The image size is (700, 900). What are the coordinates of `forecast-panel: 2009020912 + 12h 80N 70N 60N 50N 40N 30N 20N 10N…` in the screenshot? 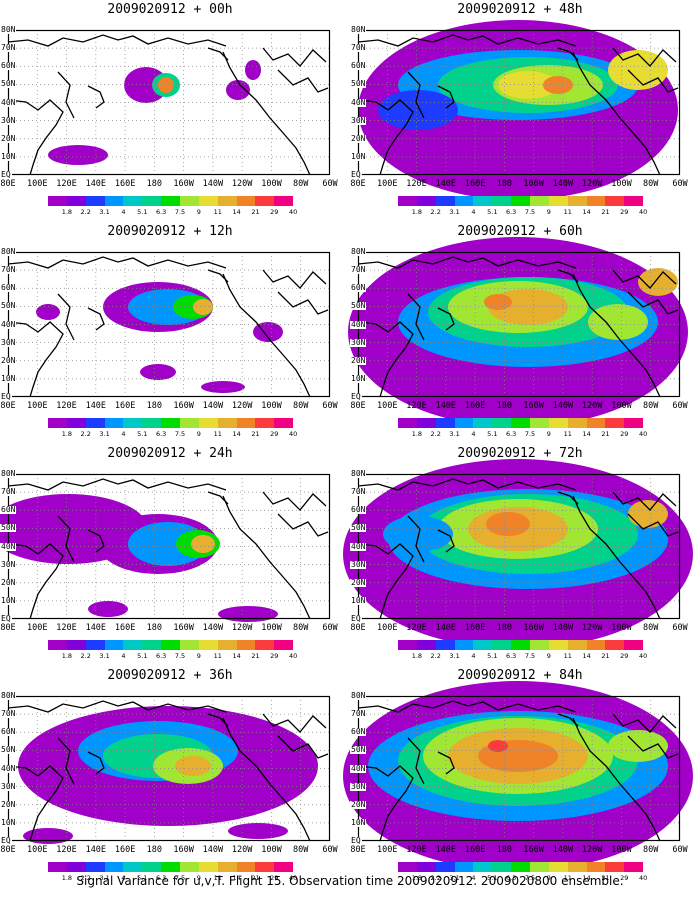 It's located at (170, 331).